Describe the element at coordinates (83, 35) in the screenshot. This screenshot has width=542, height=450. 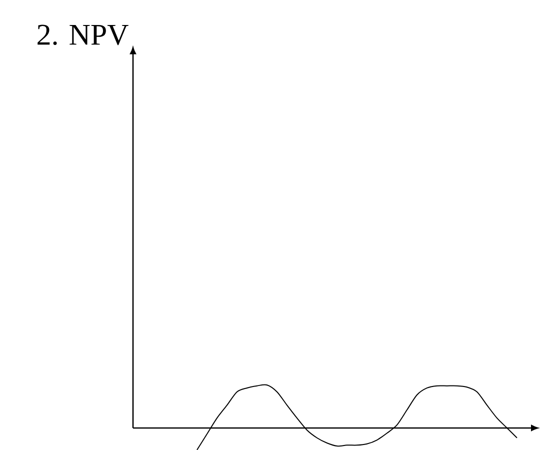
I see `text: 2. NPV` at that location.